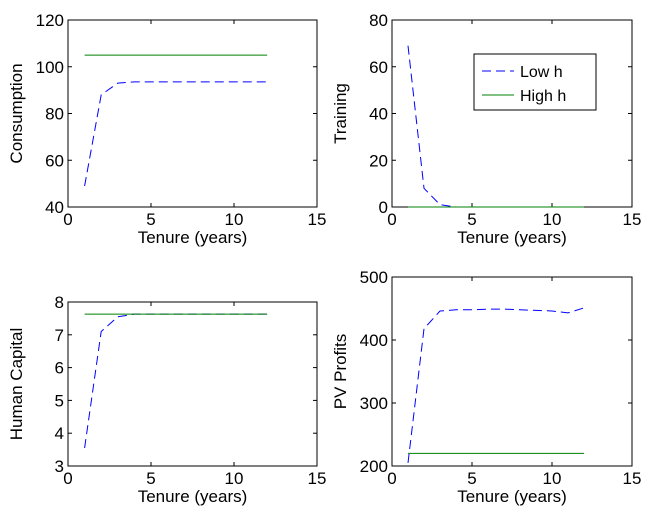 The image size is (647, 508). Describe the element at coordinates (543, 96) in the screenshot. I see `legend-label: High h` at that location.